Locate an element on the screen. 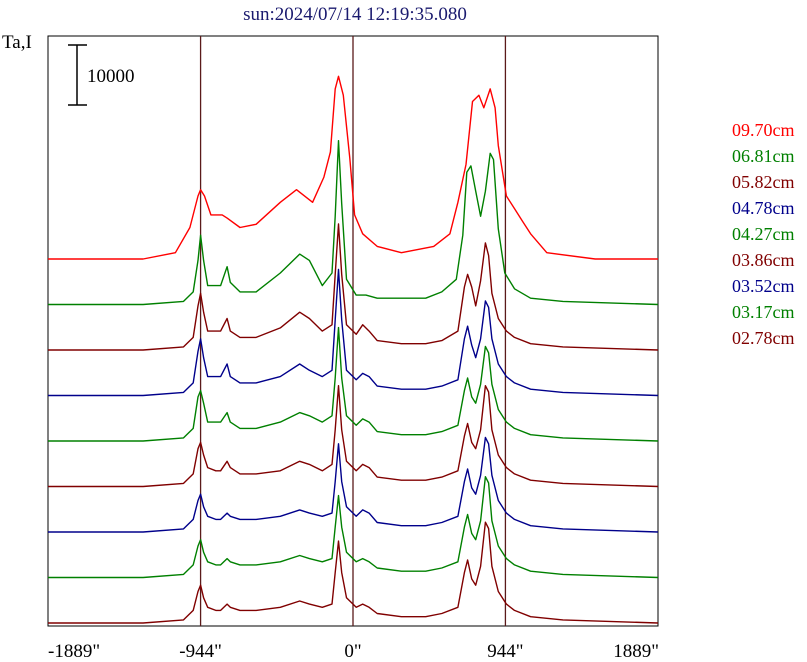  scale-bar: 10000 is located at coordinates (101, 75).